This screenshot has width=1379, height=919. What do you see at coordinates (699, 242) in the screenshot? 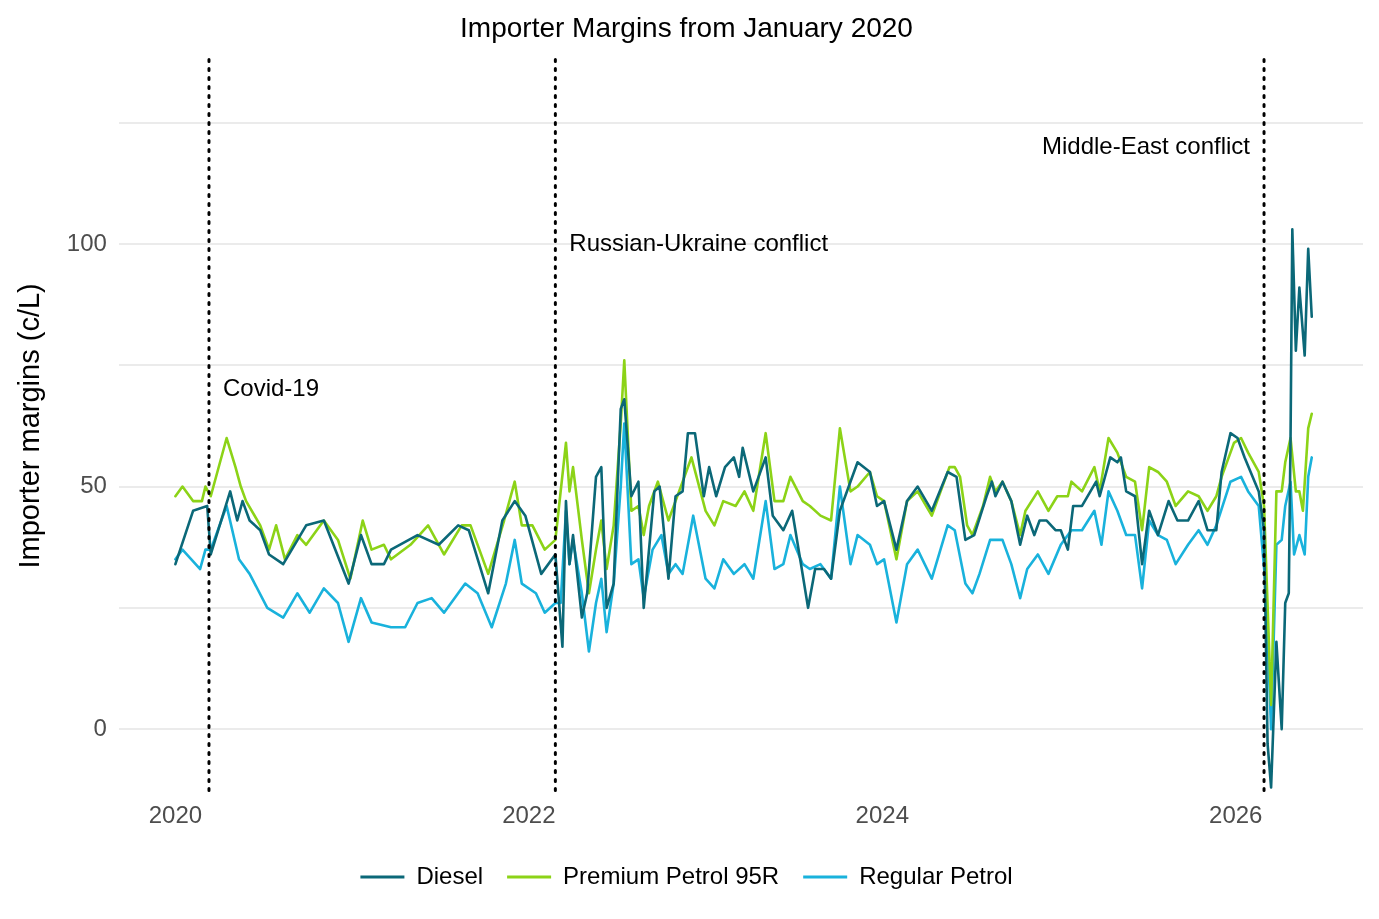
I see `annotation: Russian-Ukraine conflict` at bounding box center [699, 242].